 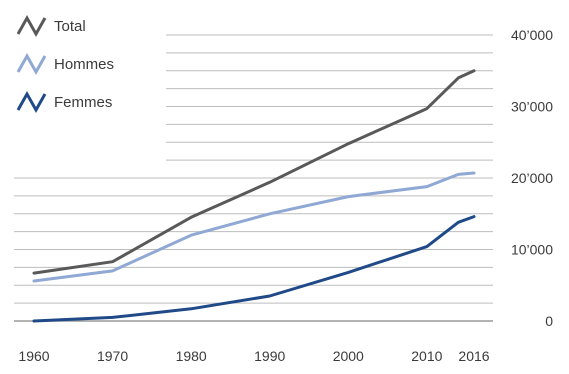 I want to click on legend-item-hommes: Hommes, so click(x=65, y=64).